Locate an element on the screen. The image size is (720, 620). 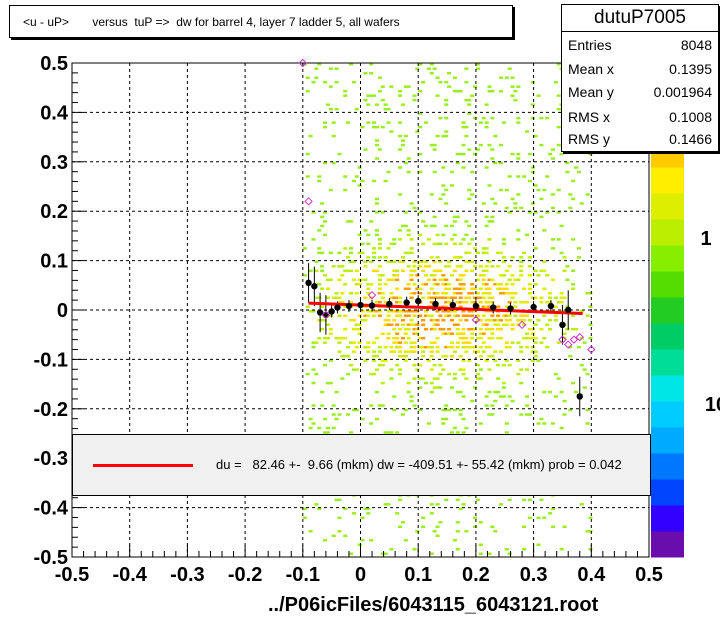
fit-line-group is located at coordinates (445, 308).